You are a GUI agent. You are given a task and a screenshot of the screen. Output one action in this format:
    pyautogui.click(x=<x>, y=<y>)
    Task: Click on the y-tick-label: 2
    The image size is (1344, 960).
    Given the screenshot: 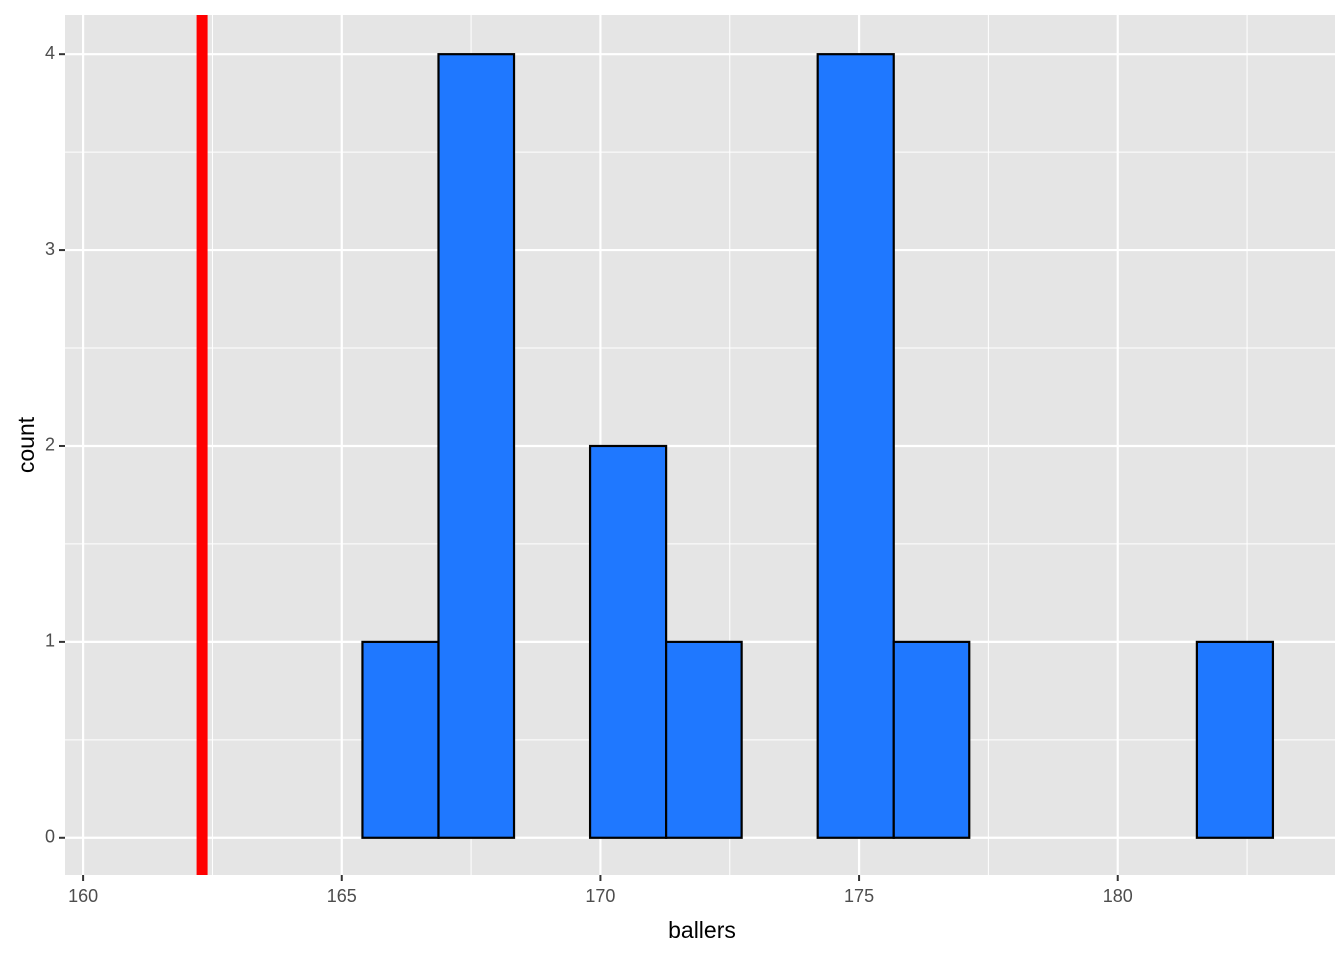 What is the action you would take?
    pyautogui.click(x=50, y=445)
    